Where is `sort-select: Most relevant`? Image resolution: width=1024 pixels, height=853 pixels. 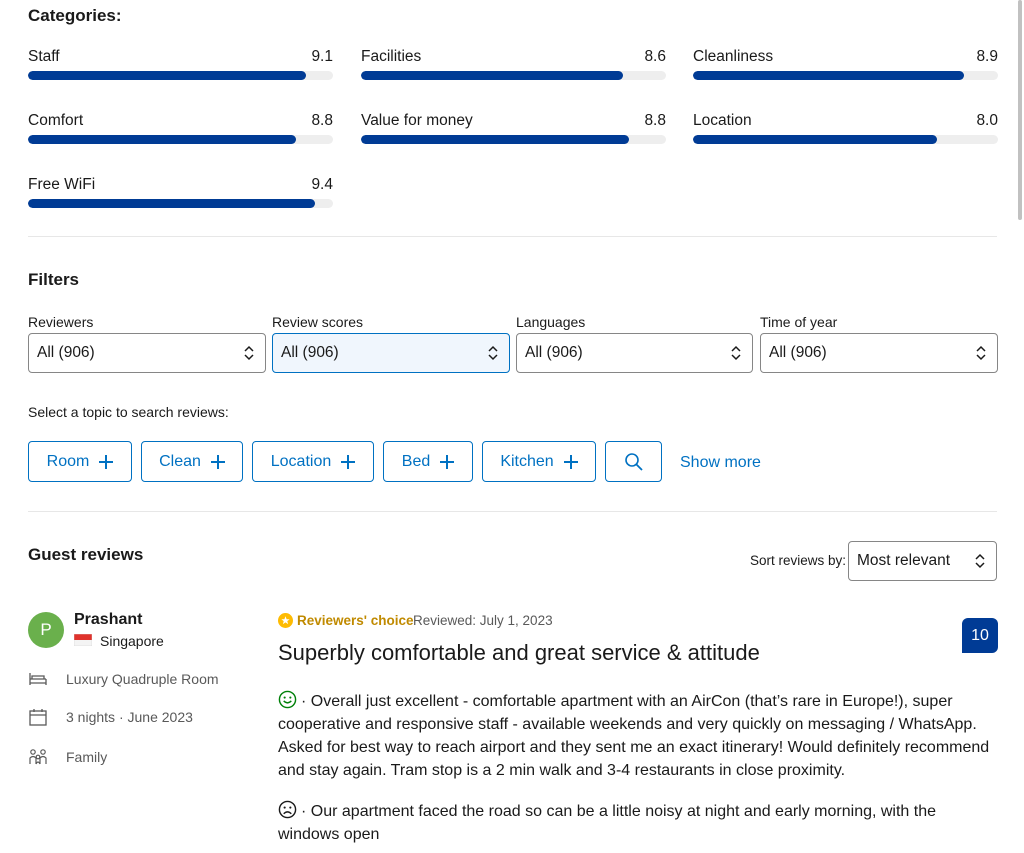 sort-select: Most relevant is located at coordinates (922, 561).